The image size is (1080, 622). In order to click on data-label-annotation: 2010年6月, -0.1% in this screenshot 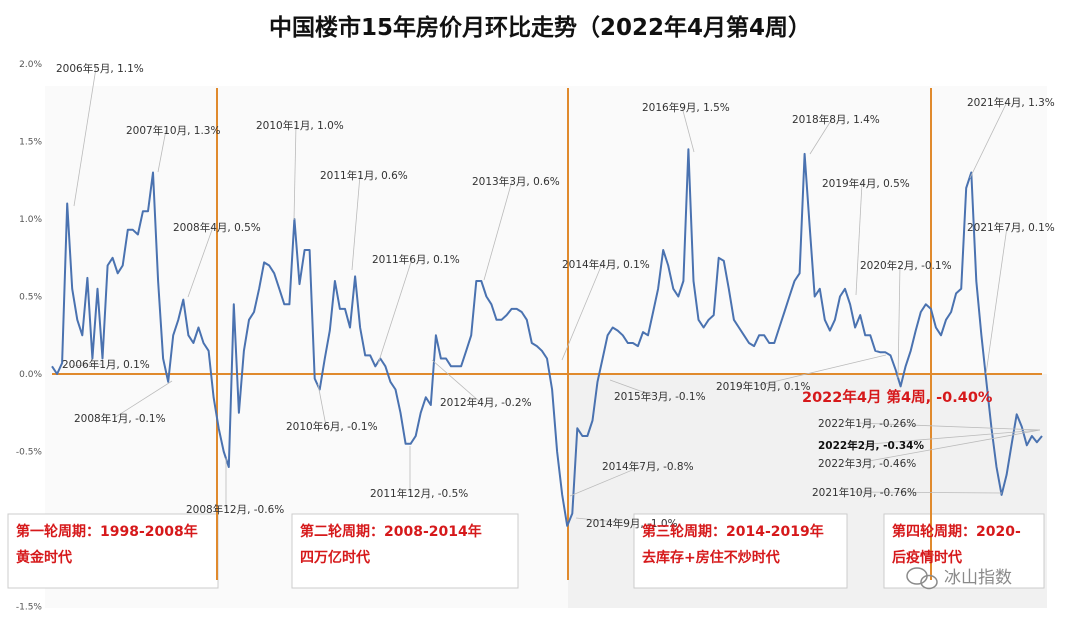, I will do `click(332, 426)`.